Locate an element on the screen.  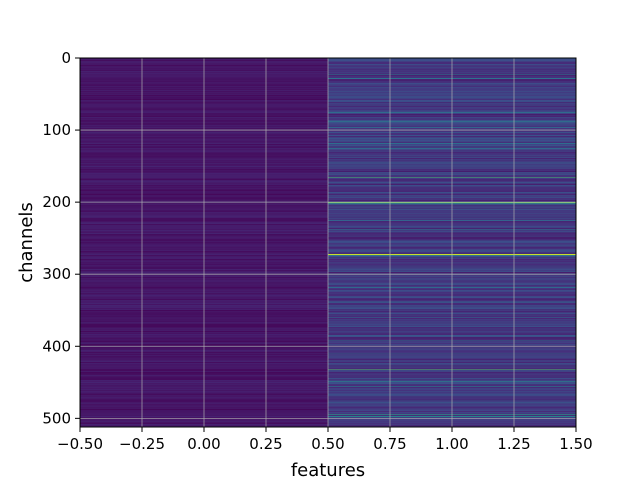
y-axis-label: channels is located at coordinates (26, 242).